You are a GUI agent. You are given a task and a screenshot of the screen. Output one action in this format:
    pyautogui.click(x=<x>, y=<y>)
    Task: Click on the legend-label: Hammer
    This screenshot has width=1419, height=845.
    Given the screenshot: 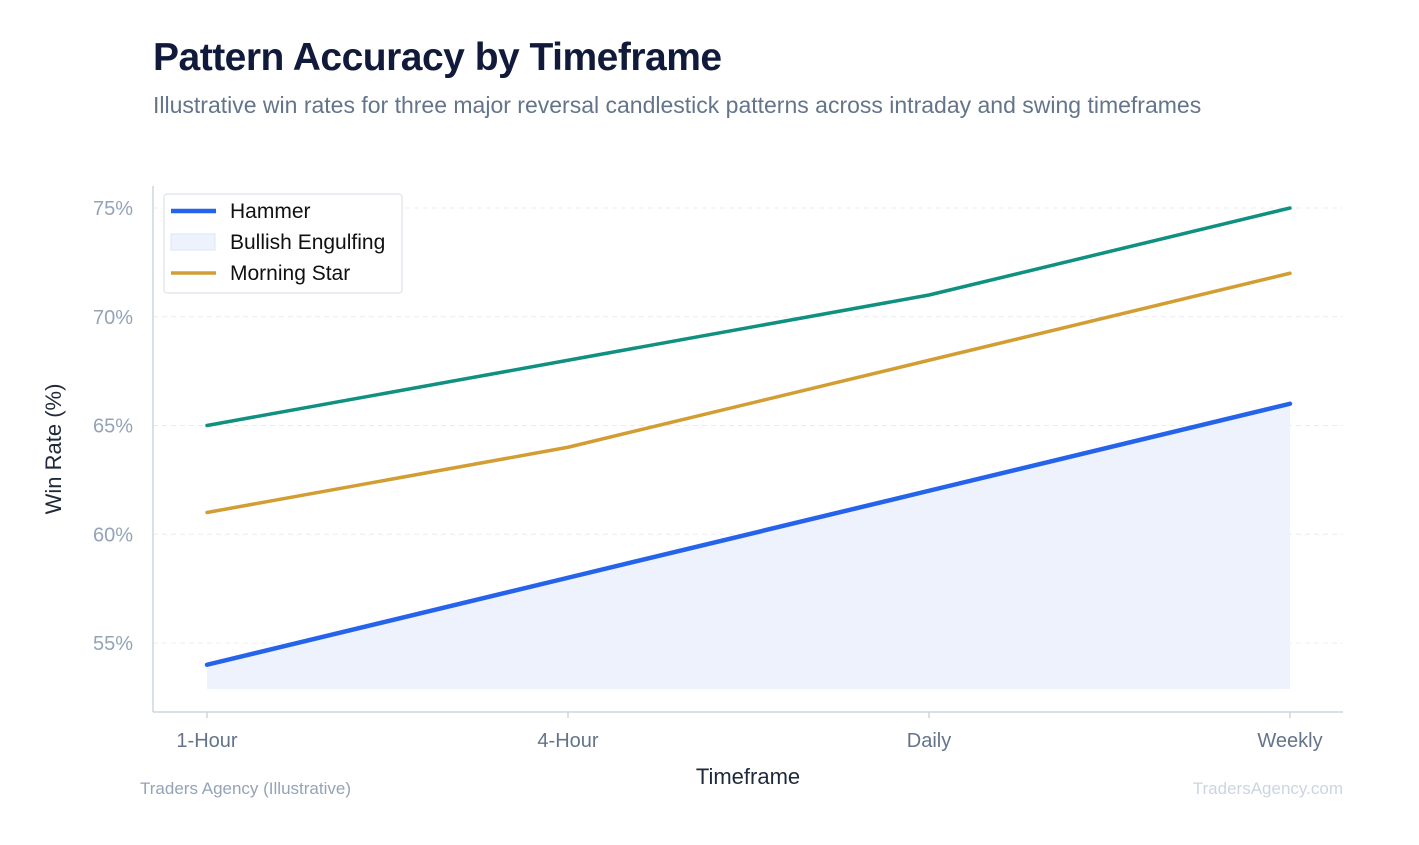 What is the action you would take?
    pyautogui.click(x=270, y=211)
    